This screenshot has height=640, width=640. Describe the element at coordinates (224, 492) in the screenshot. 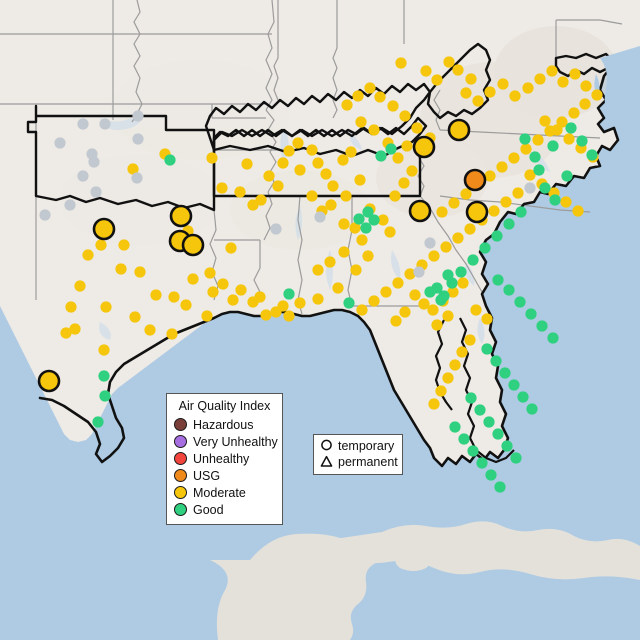

I see `legend-item-moderate: Moderate` at that location.